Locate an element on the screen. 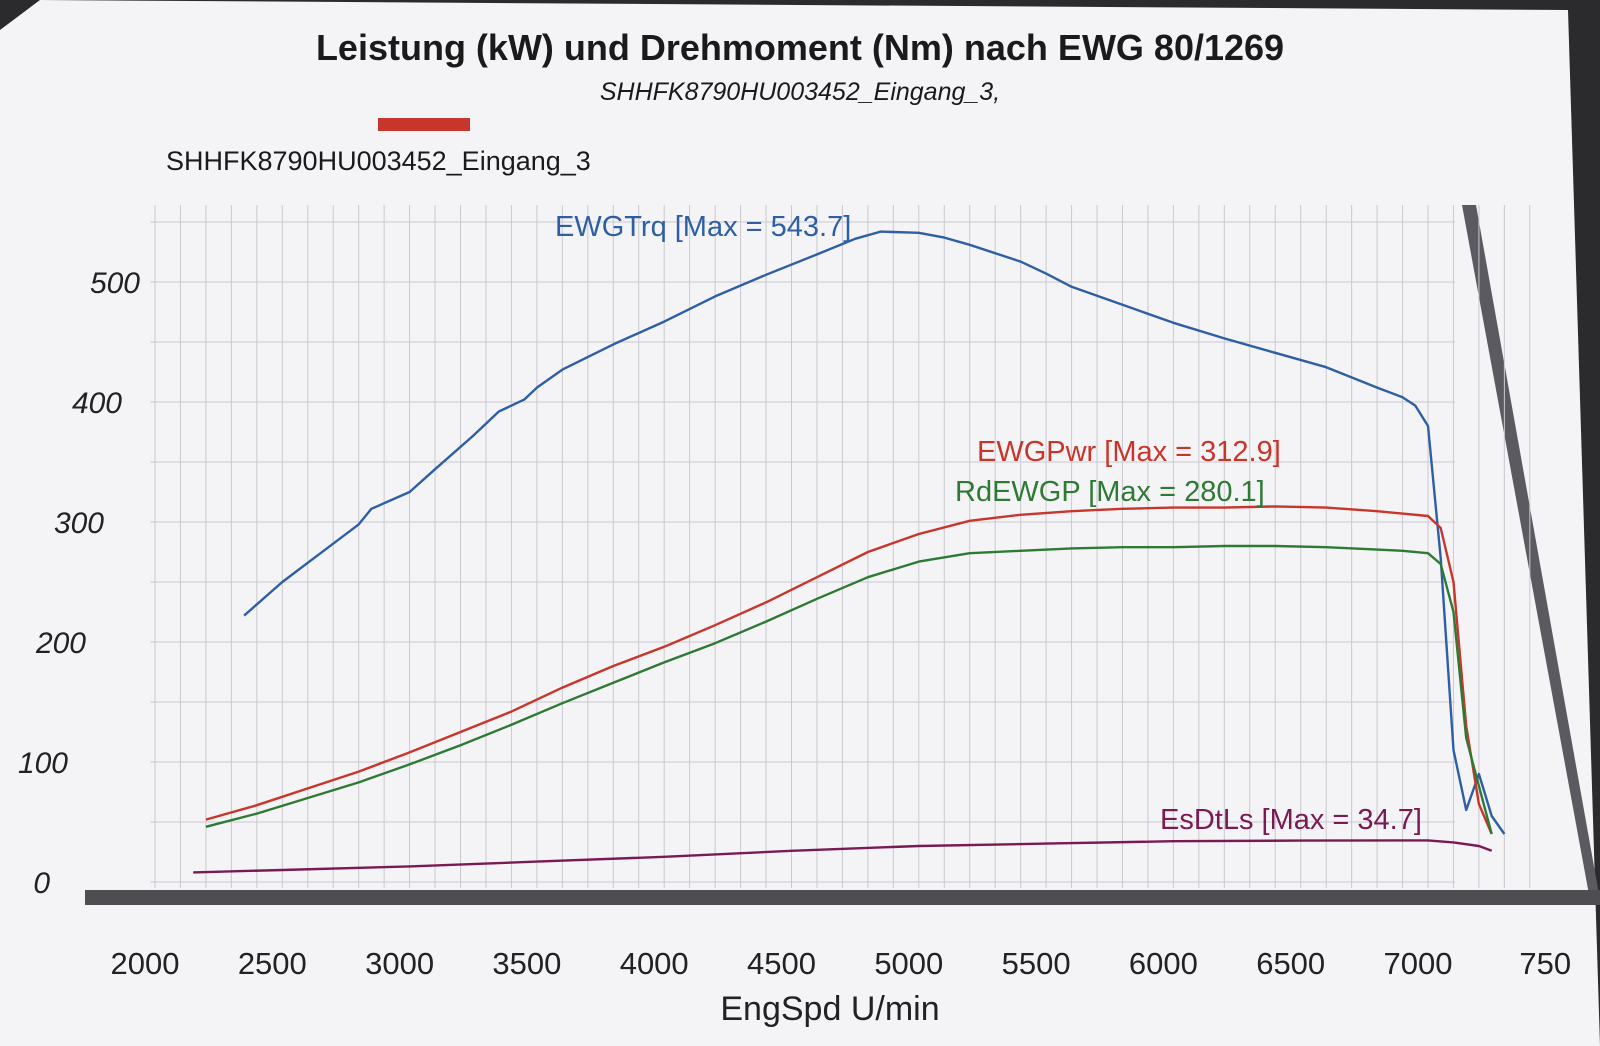 The width and height of the screenshot is (1600, 1046). legend-swatch is located at coordinates (424, 124).